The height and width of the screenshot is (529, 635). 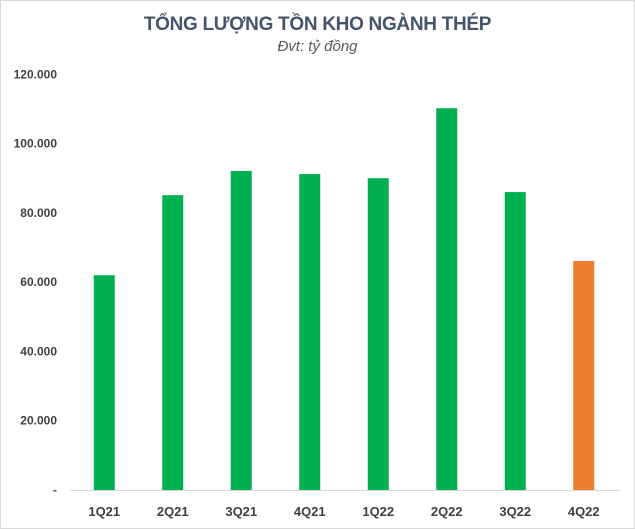 I want to click on bar-1Q21, so click(x=104, y=382).